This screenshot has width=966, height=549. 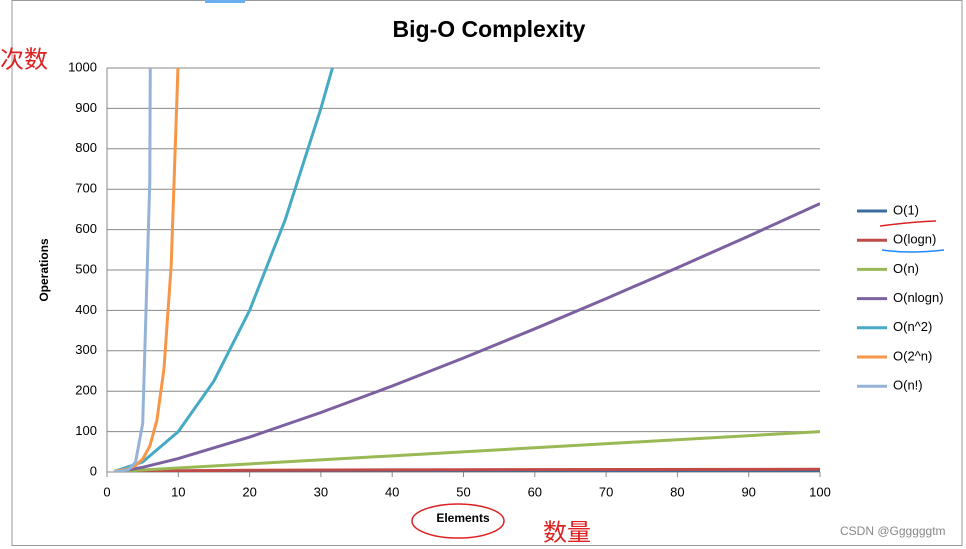 What do you see at coordinates (86, 390) in the screenshot?
I see `y-tick-label: 200` at bounding box center [86, 390].